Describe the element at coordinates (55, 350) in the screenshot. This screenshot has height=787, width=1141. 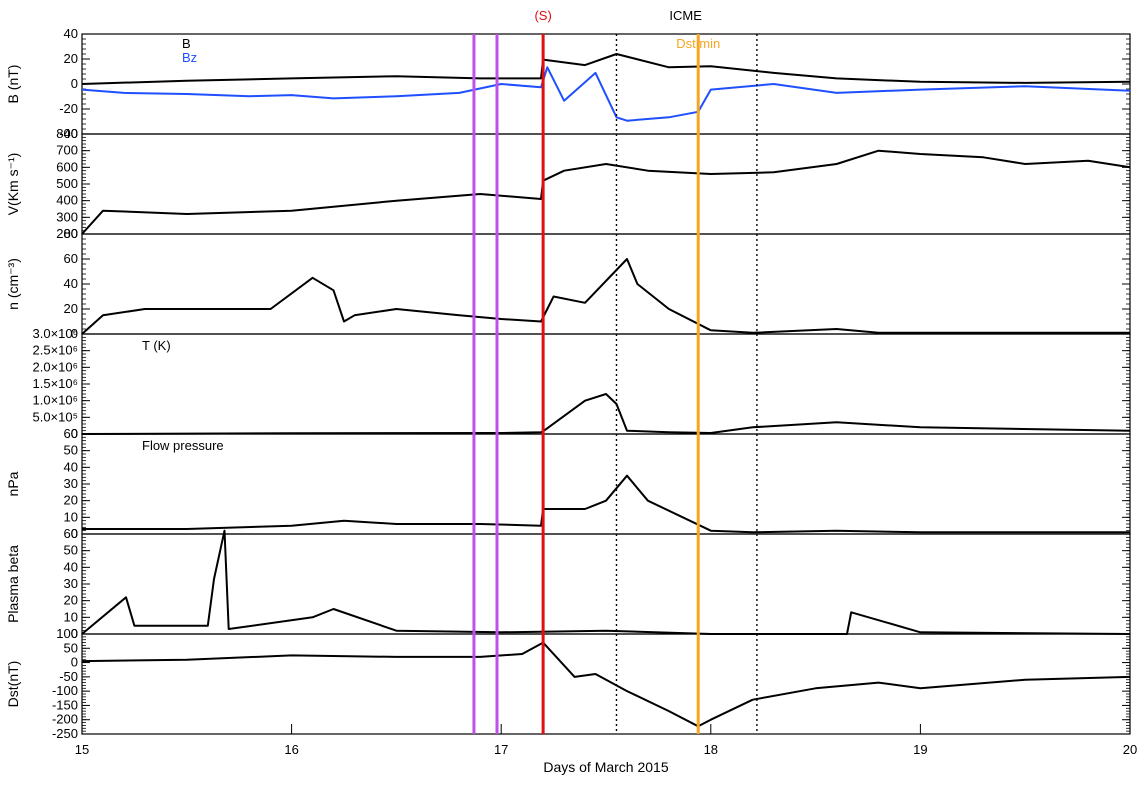
I see `y-tick-label: 2.5×10⁶` at that location.